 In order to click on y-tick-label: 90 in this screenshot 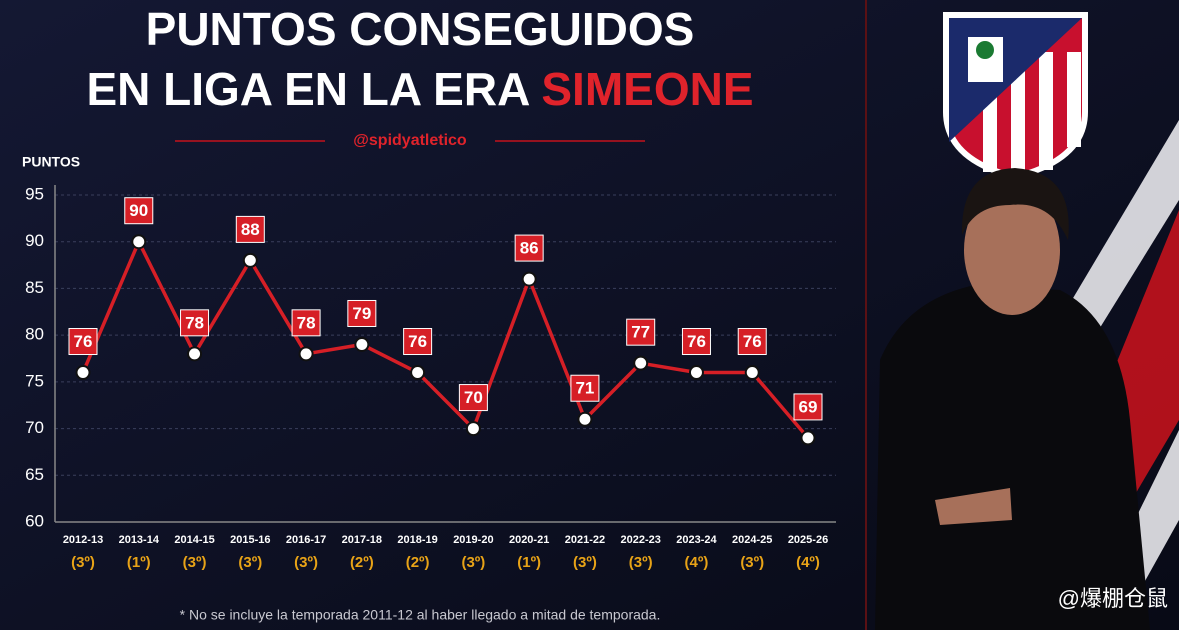, I will do `click(34, 240)`.